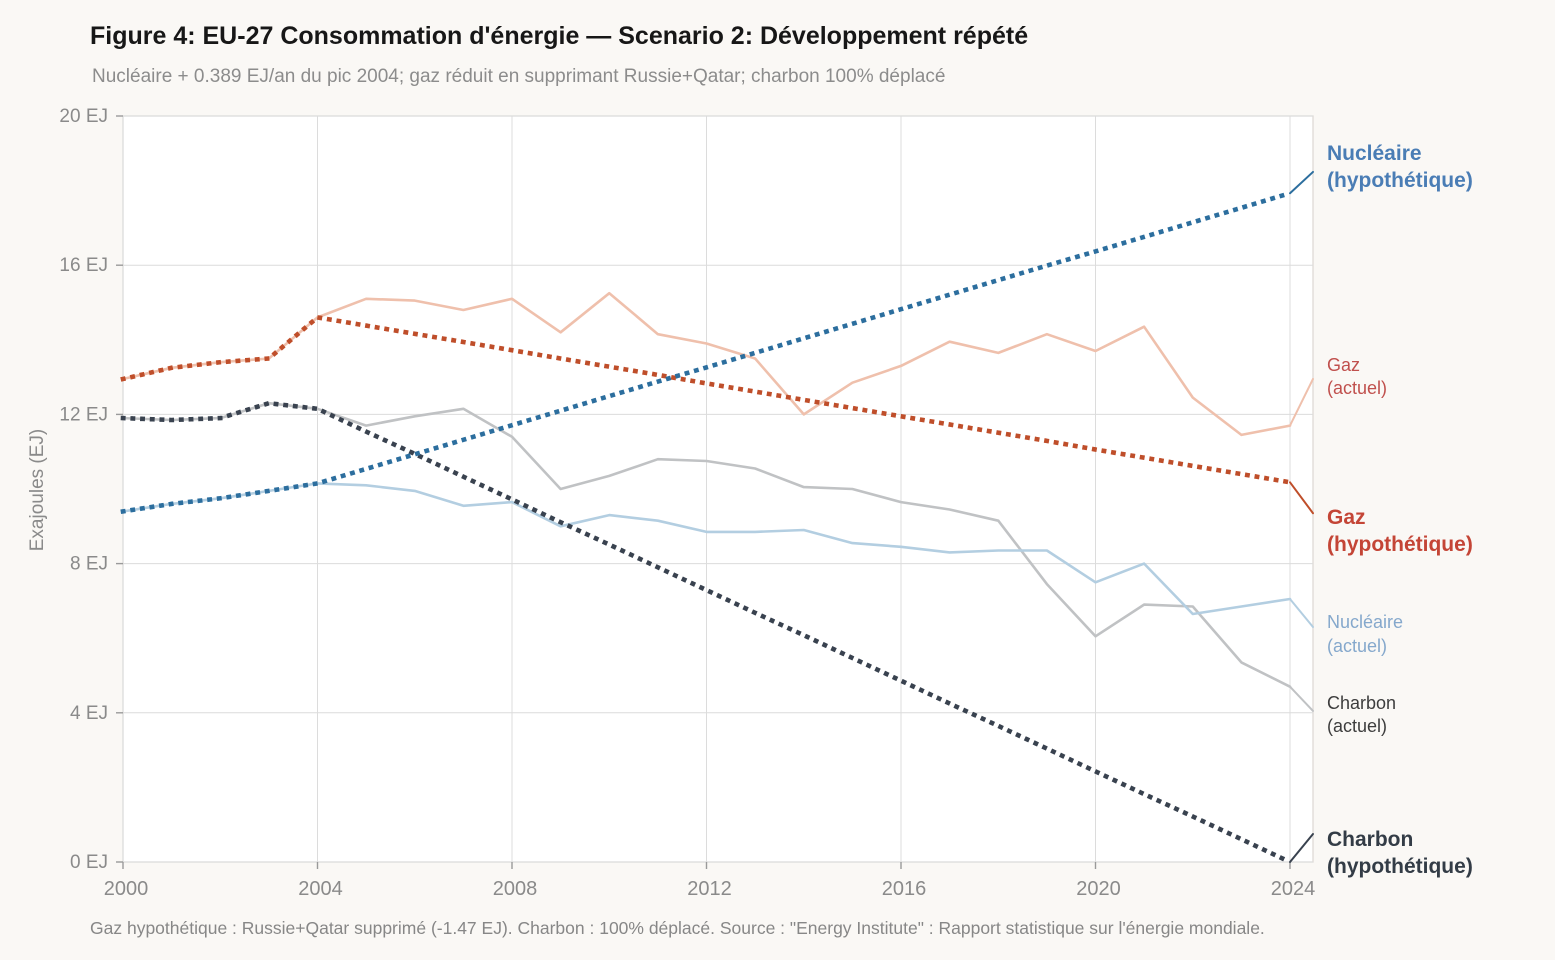  Describe the element at coordinates (1301, 613) in the screenshot. I see `series-label-connector-nucleaire_actuel` at that location.